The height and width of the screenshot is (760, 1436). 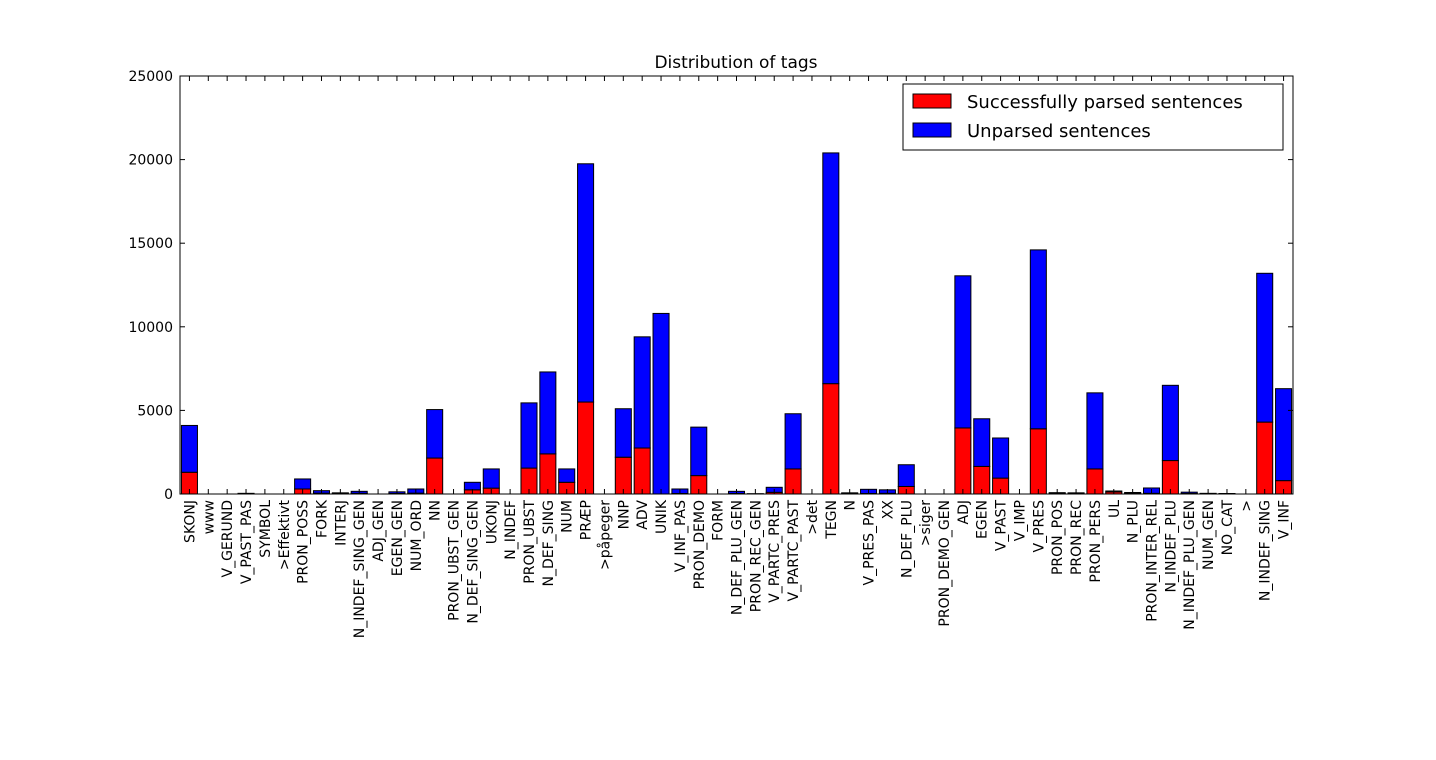 I want to click on x-tick-label-7: FORK, so click(x=322, y=518).